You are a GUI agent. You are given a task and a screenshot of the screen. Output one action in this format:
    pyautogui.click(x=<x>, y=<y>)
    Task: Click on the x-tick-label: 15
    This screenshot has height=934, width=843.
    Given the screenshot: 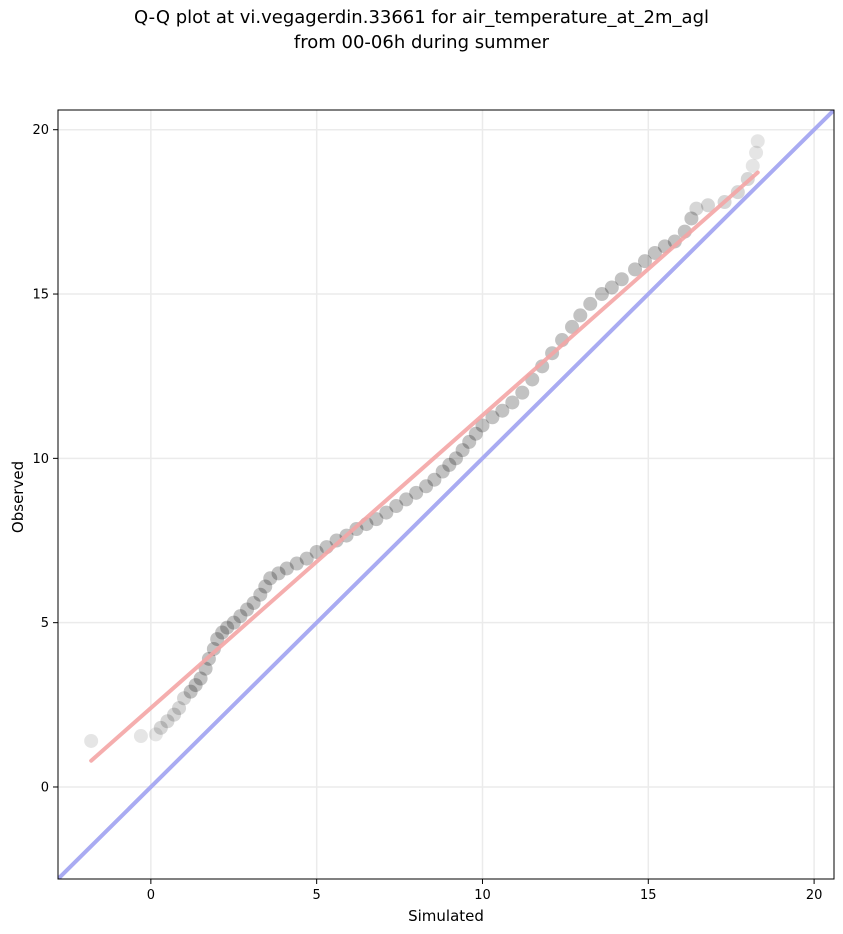 What is the action you would take?
    pyautogui.click(x=648, y=895)
    